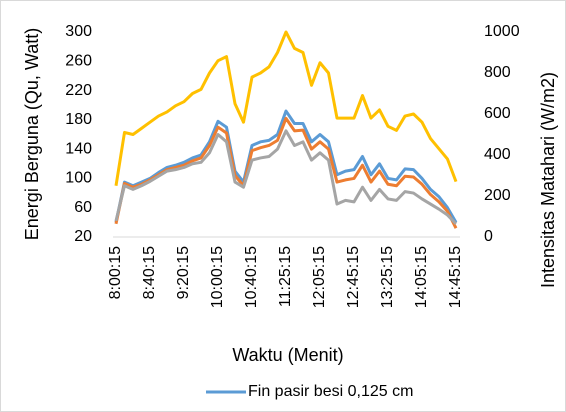 The image size is (566, 412). I want to click on y-axis-title: Energi Berguna (Qu, Watt), so click(32, 134).